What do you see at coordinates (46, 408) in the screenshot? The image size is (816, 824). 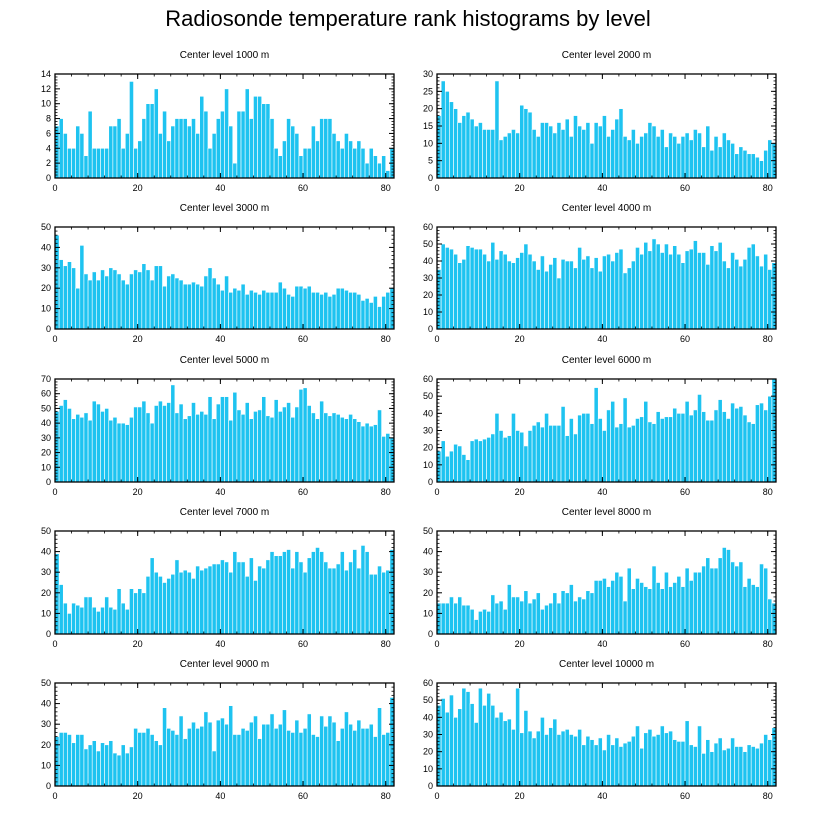 I see `y-tick-label: 50` at bounding box center [46, 408].